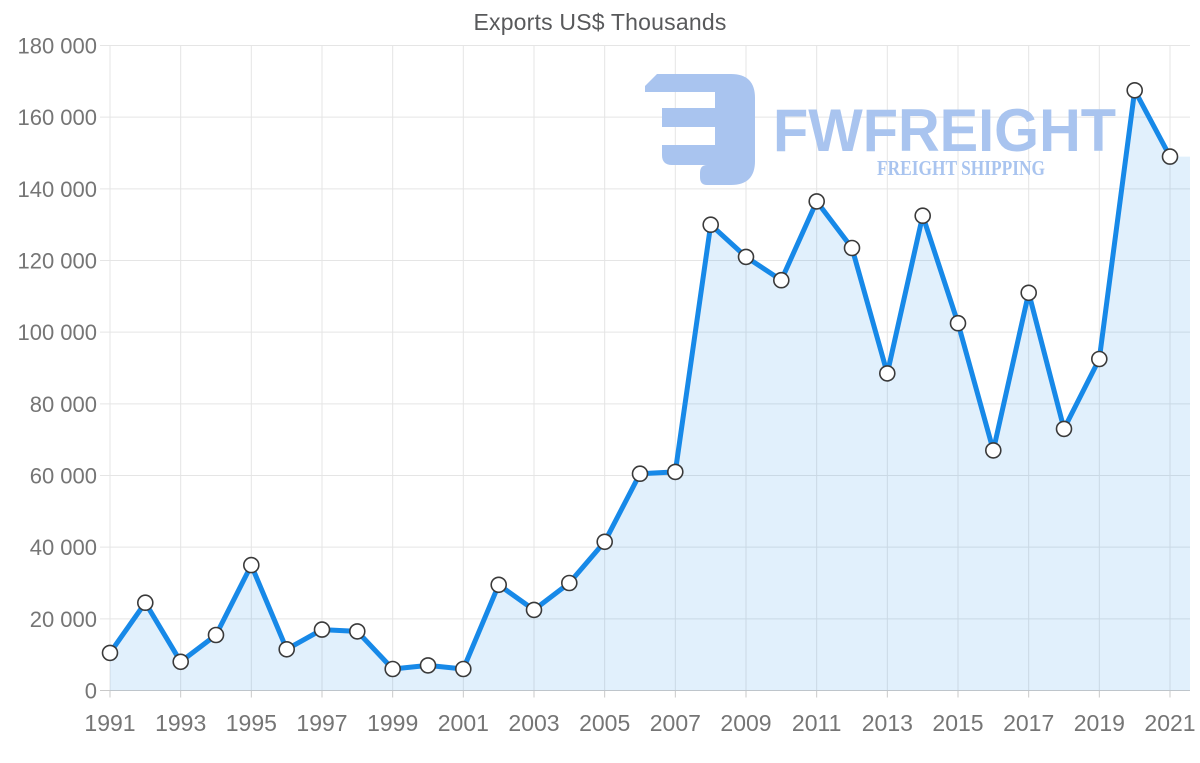 Image resolution: width=1200 pixels, height=763 pixels. What do you see at coordinates (944, 130) in the screenshot?
I see `watermark-brand-text: FWFREIGHT` at bounding box center [944, 130].